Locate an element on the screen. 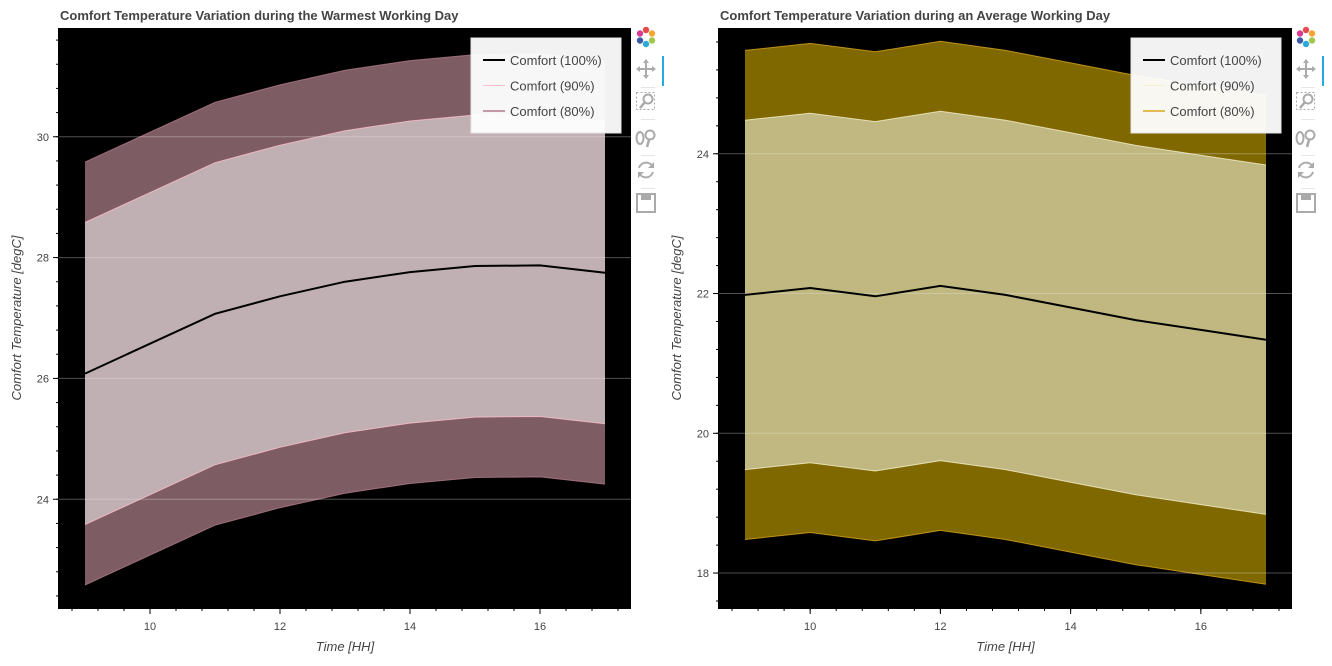  y-tick-label: 30 is located at coordinates (43, 138).